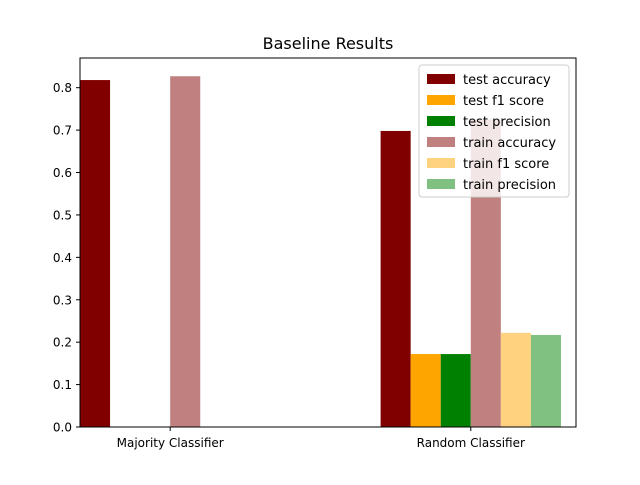  What do you see at coordinates (62, 343) in the screenshot?
I see `y-tick-label: 0.2` at bounding box center [62, 343].